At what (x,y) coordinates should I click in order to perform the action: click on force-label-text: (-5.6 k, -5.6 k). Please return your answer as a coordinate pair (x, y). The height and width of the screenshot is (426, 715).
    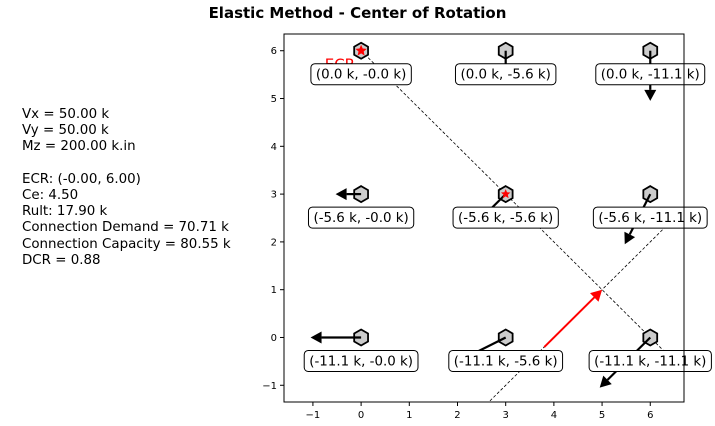
    Looking at the image, I should click on (505, 218).